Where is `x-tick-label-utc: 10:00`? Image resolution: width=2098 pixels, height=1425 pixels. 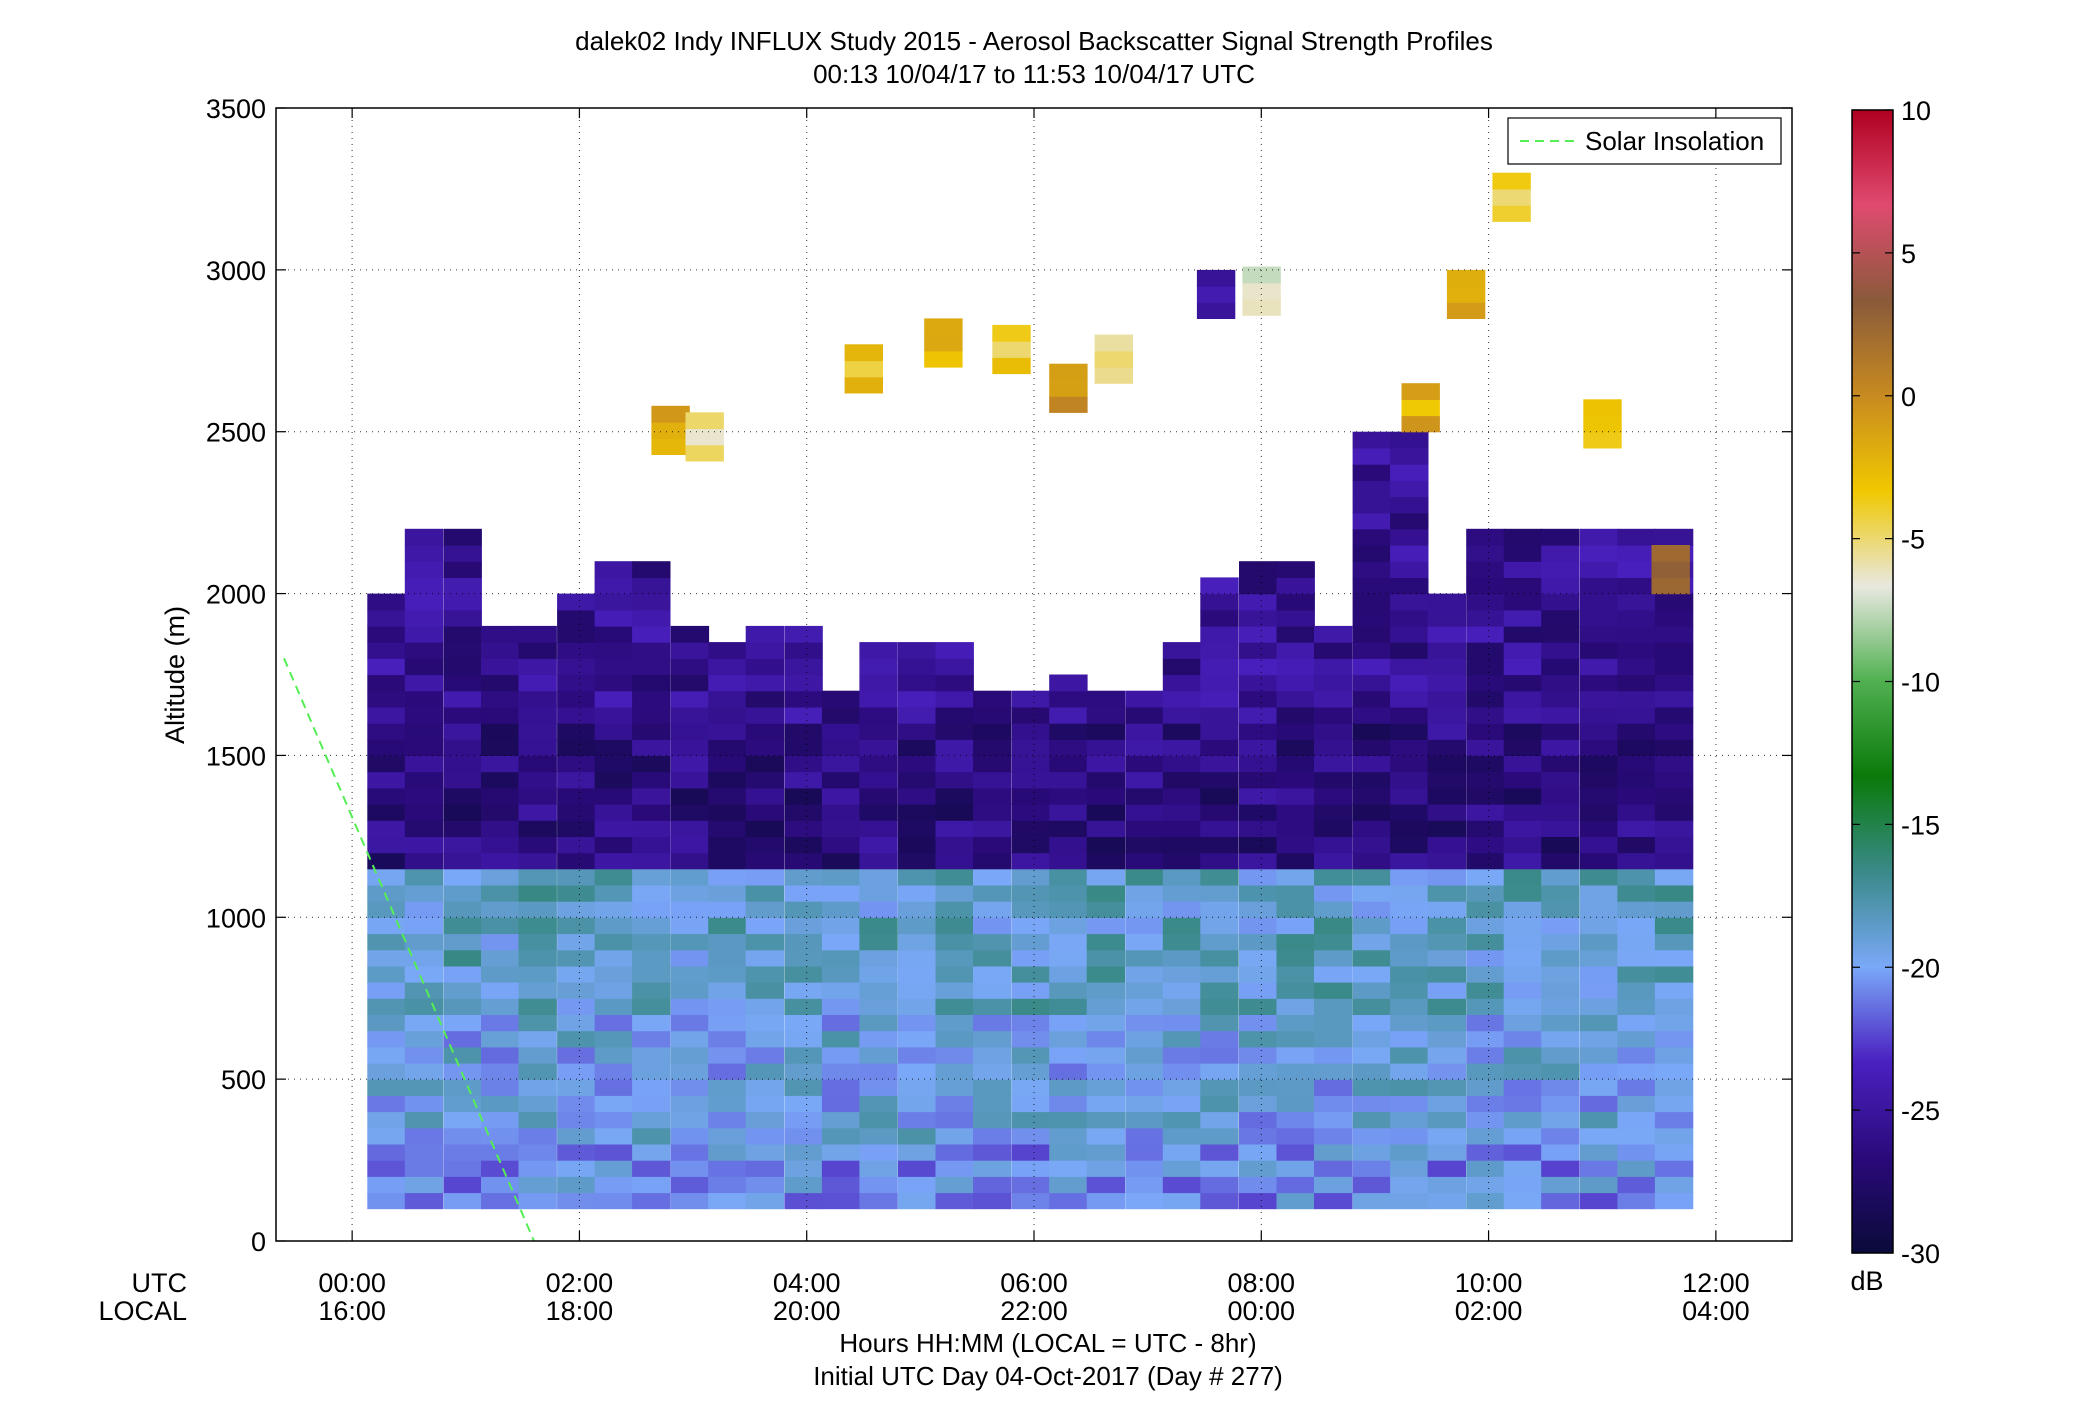 x-tick-label-utc: 10:00 is located at coordinates (1489, 1283).